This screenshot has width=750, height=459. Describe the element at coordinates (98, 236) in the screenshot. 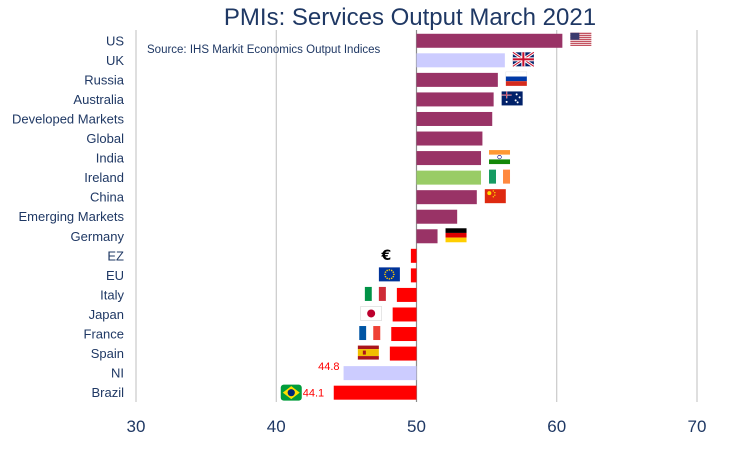

I see `category-label-germany: Germany` at that location.